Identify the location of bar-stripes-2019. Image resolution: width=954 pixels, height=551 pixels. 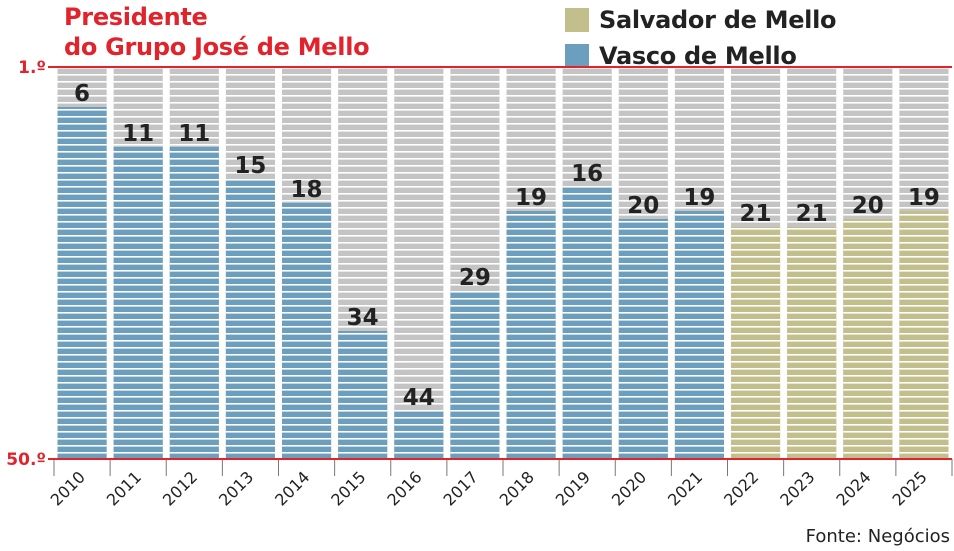
(587, 263).